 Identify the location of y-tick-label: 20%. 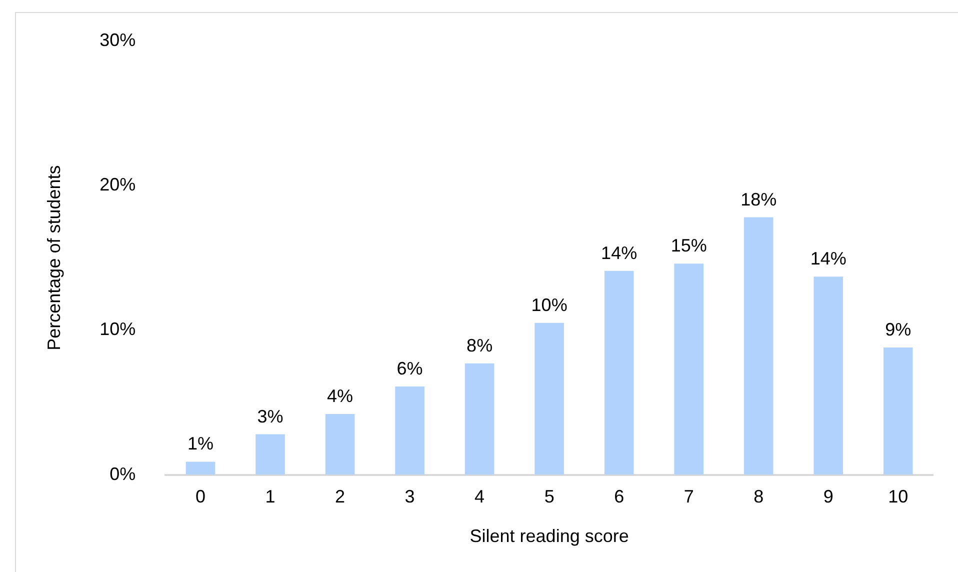
(118, 184).